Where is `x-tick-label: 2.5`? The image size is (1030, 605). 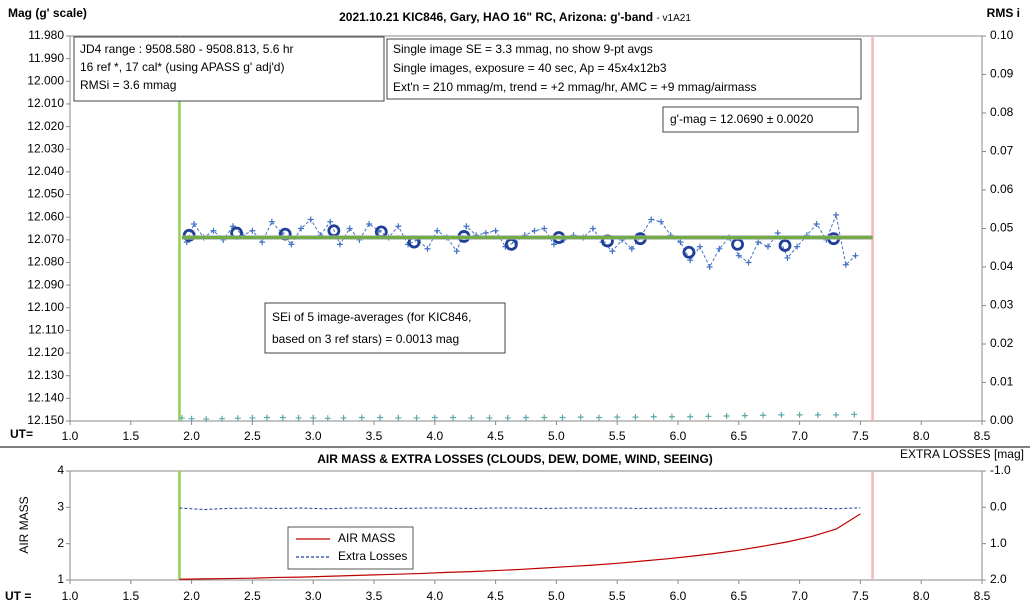 x-tick-label: 2.5 is located at coordinates (252, 436).